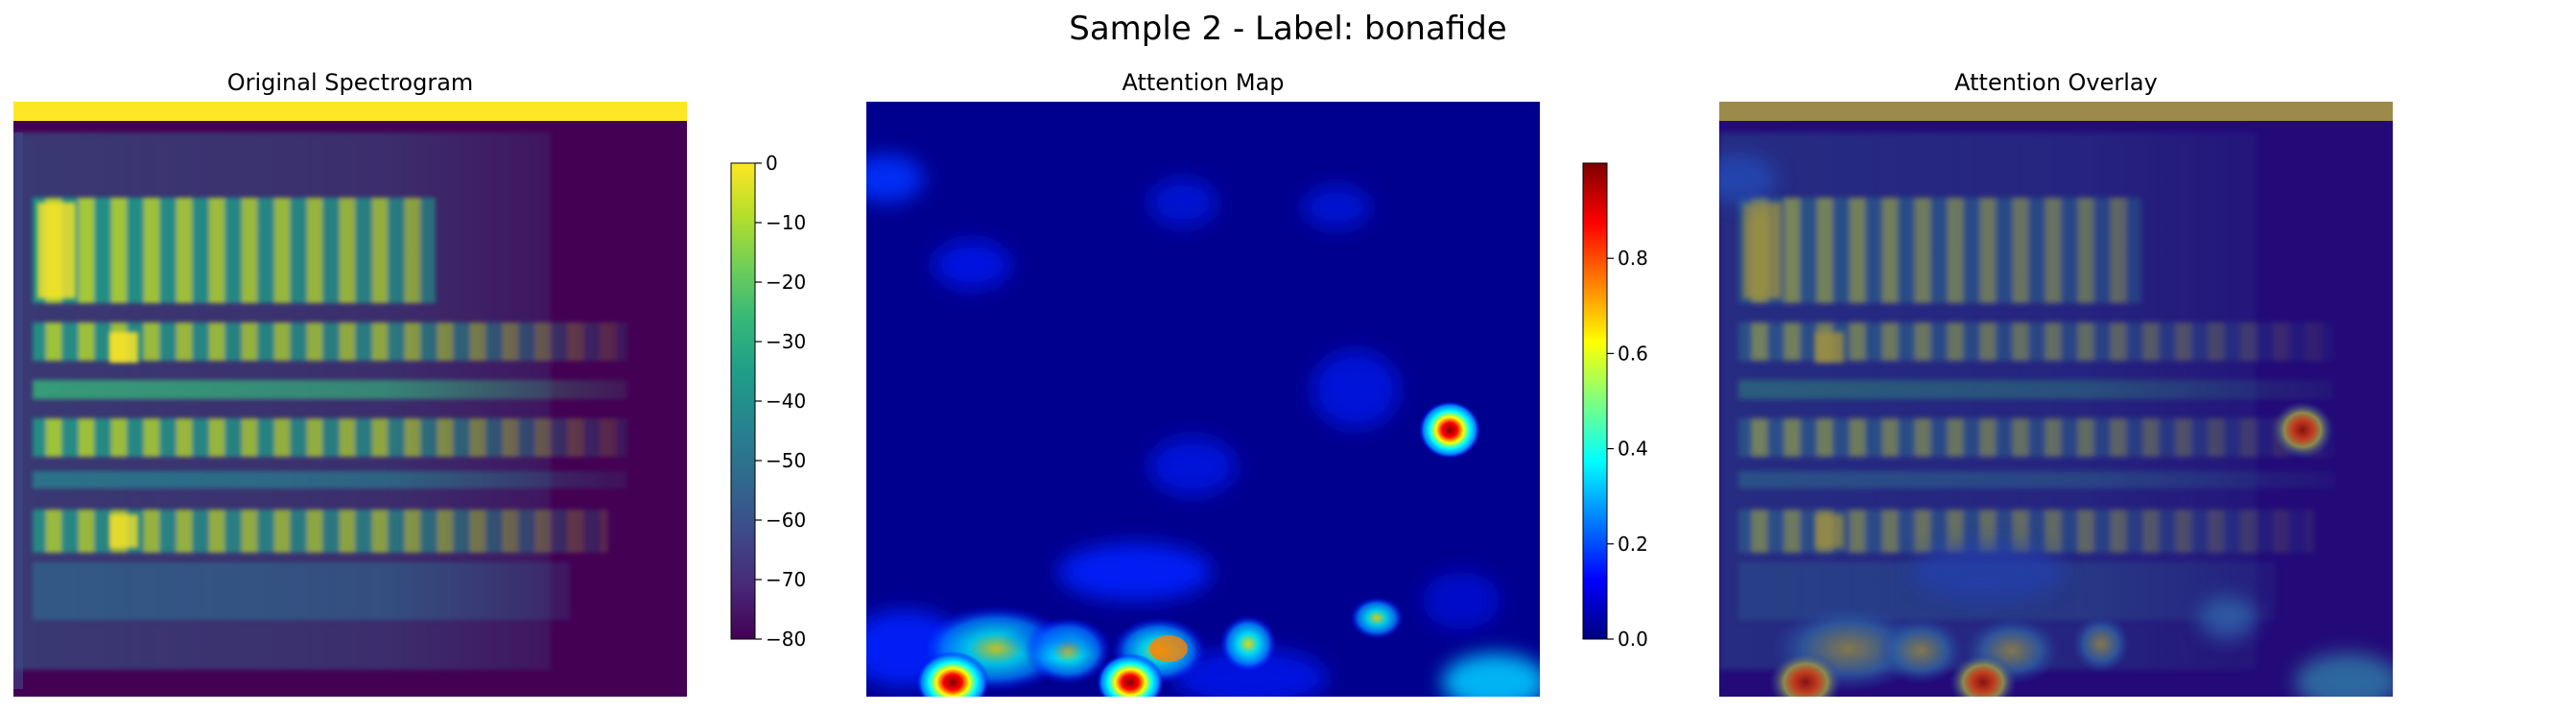  I want to click on figure-title: Sample 2 - Label: bonafide, so click(1288, 29).